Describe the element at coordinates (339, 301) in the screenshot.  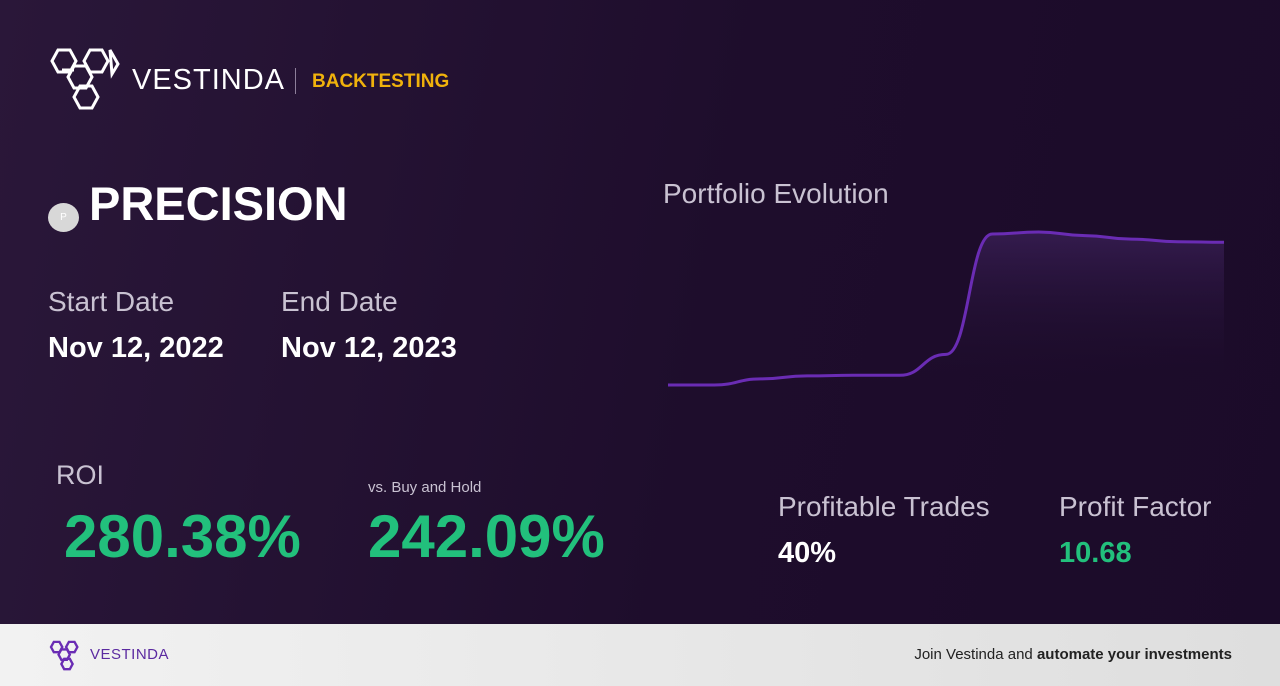
I see `end-label: End Date` at that location.